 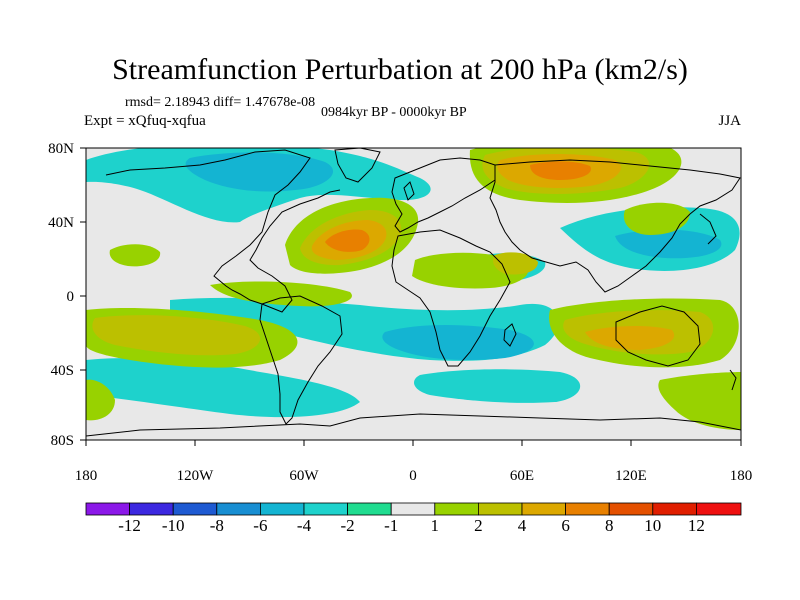 I want to click on y-axis-label: 40S, so click(x=62, y=371).